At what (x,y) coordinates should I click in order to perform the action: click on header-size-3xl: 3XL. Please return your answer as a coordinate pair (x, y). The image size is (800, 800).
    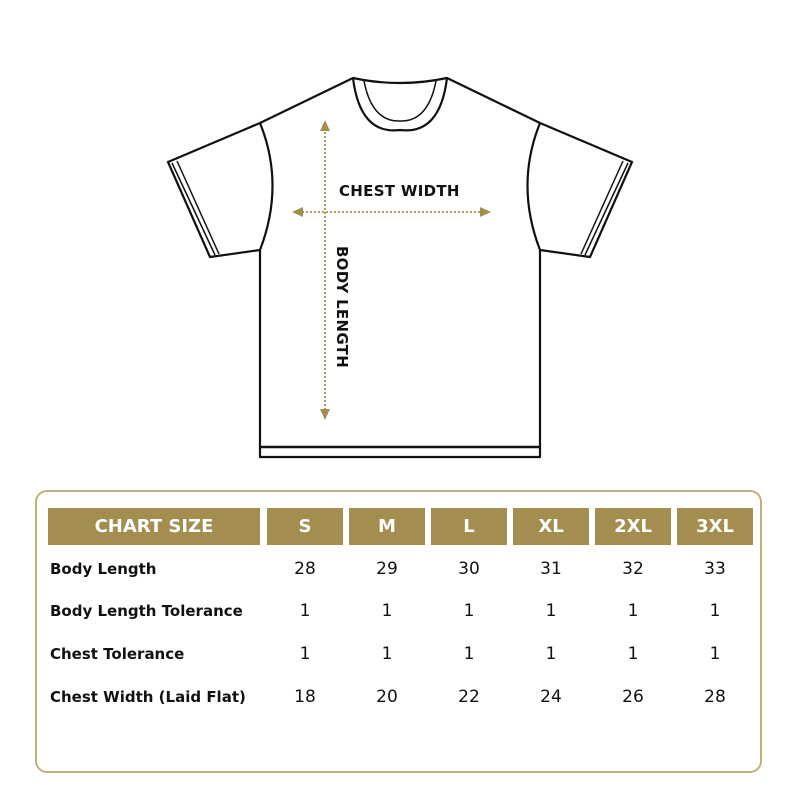
    Looking at the image, I should click on (715, 526).